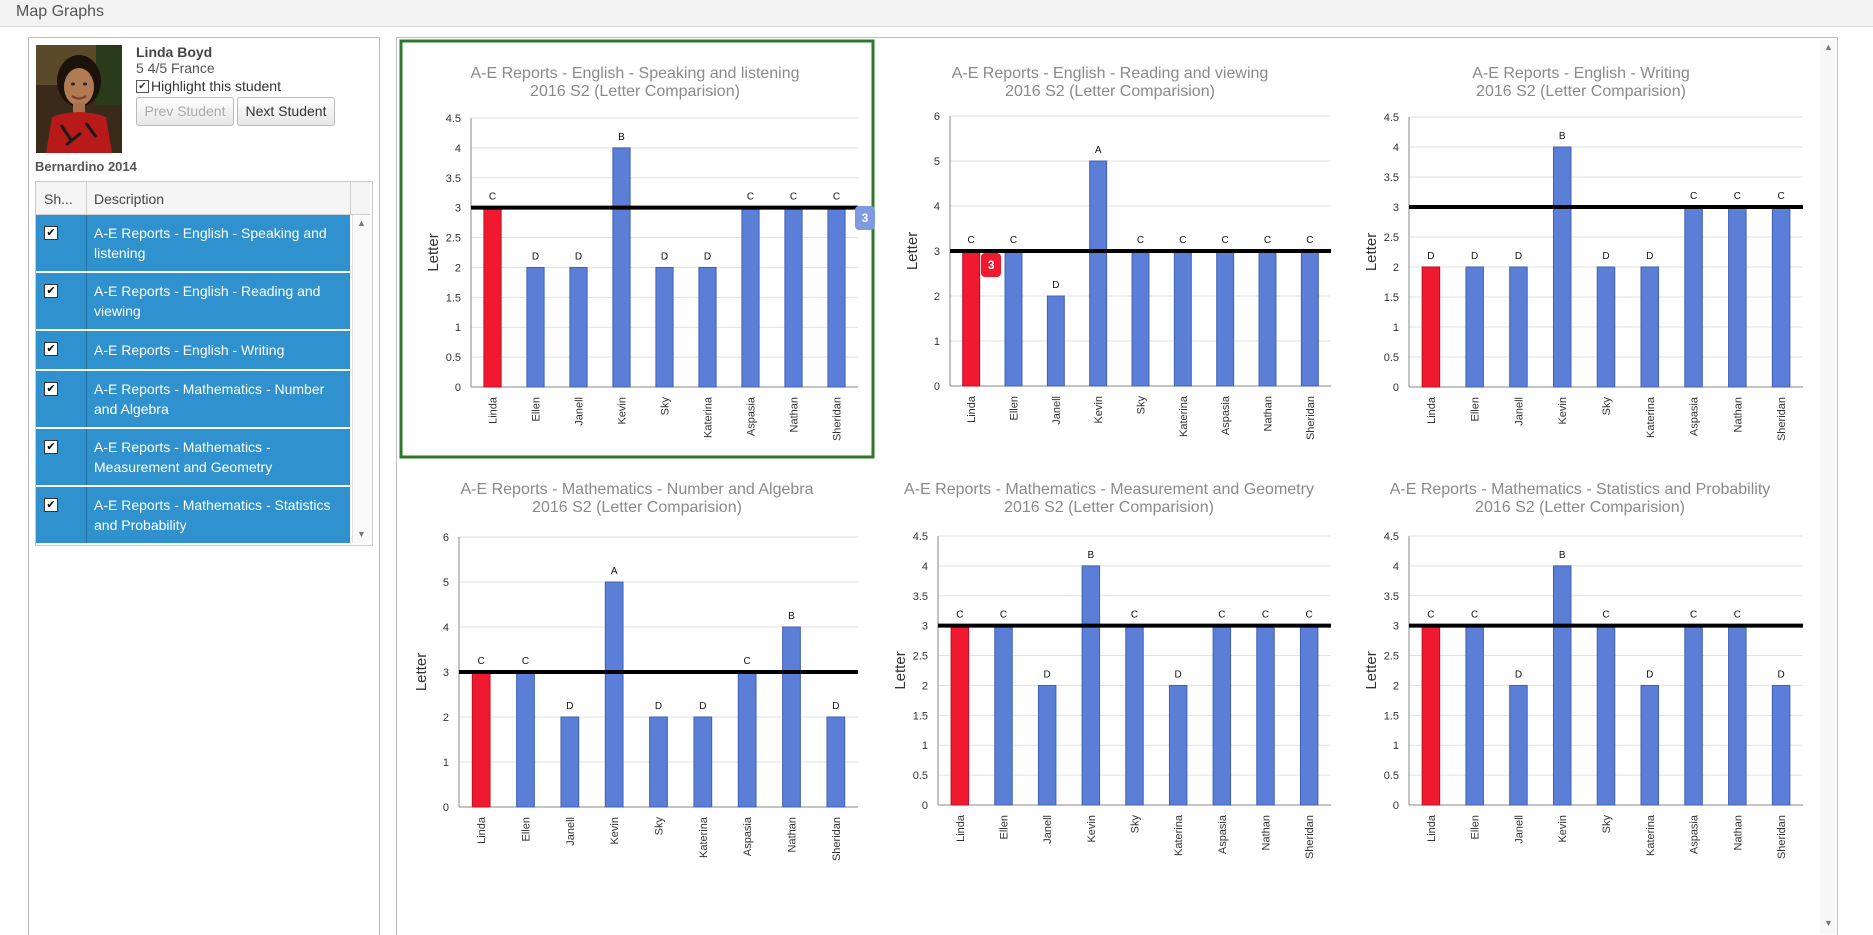 The height and width of the screenshot is (935, 1873). I want to click on checkbox-checked-icon: ✔, so click(142, 86).